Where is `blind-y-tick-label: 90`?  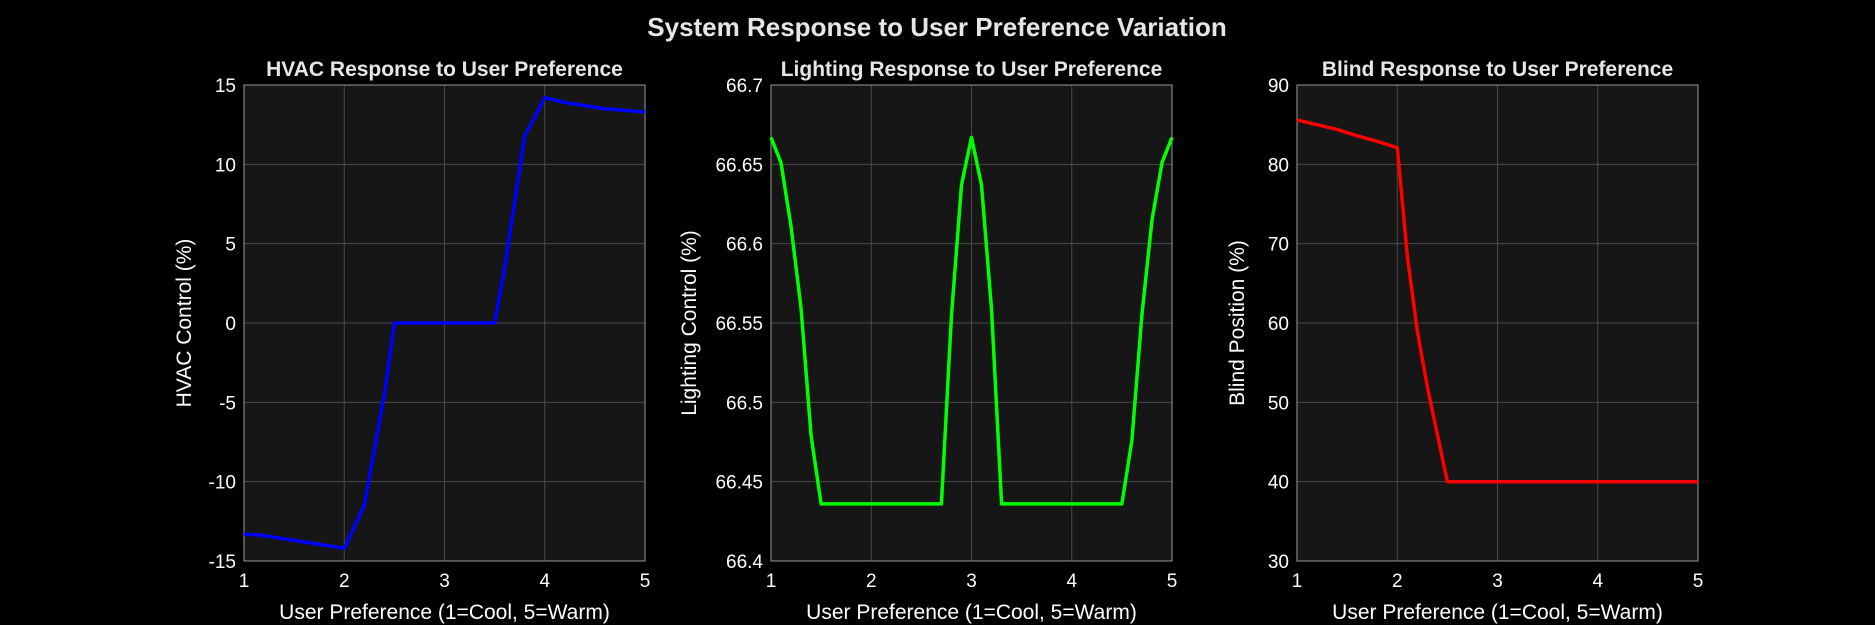 blind-y-tick-label: 90 is located at coordinates (1278, 86).